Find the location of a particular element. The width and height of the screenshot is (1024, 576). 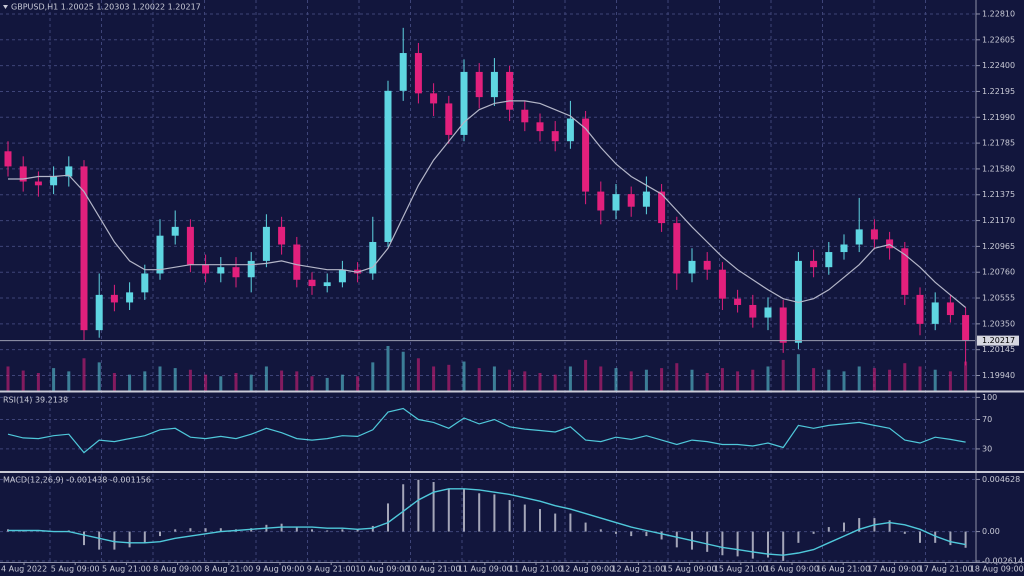

y-tick-label: 1.20555 is located at coordinates (998, 298).